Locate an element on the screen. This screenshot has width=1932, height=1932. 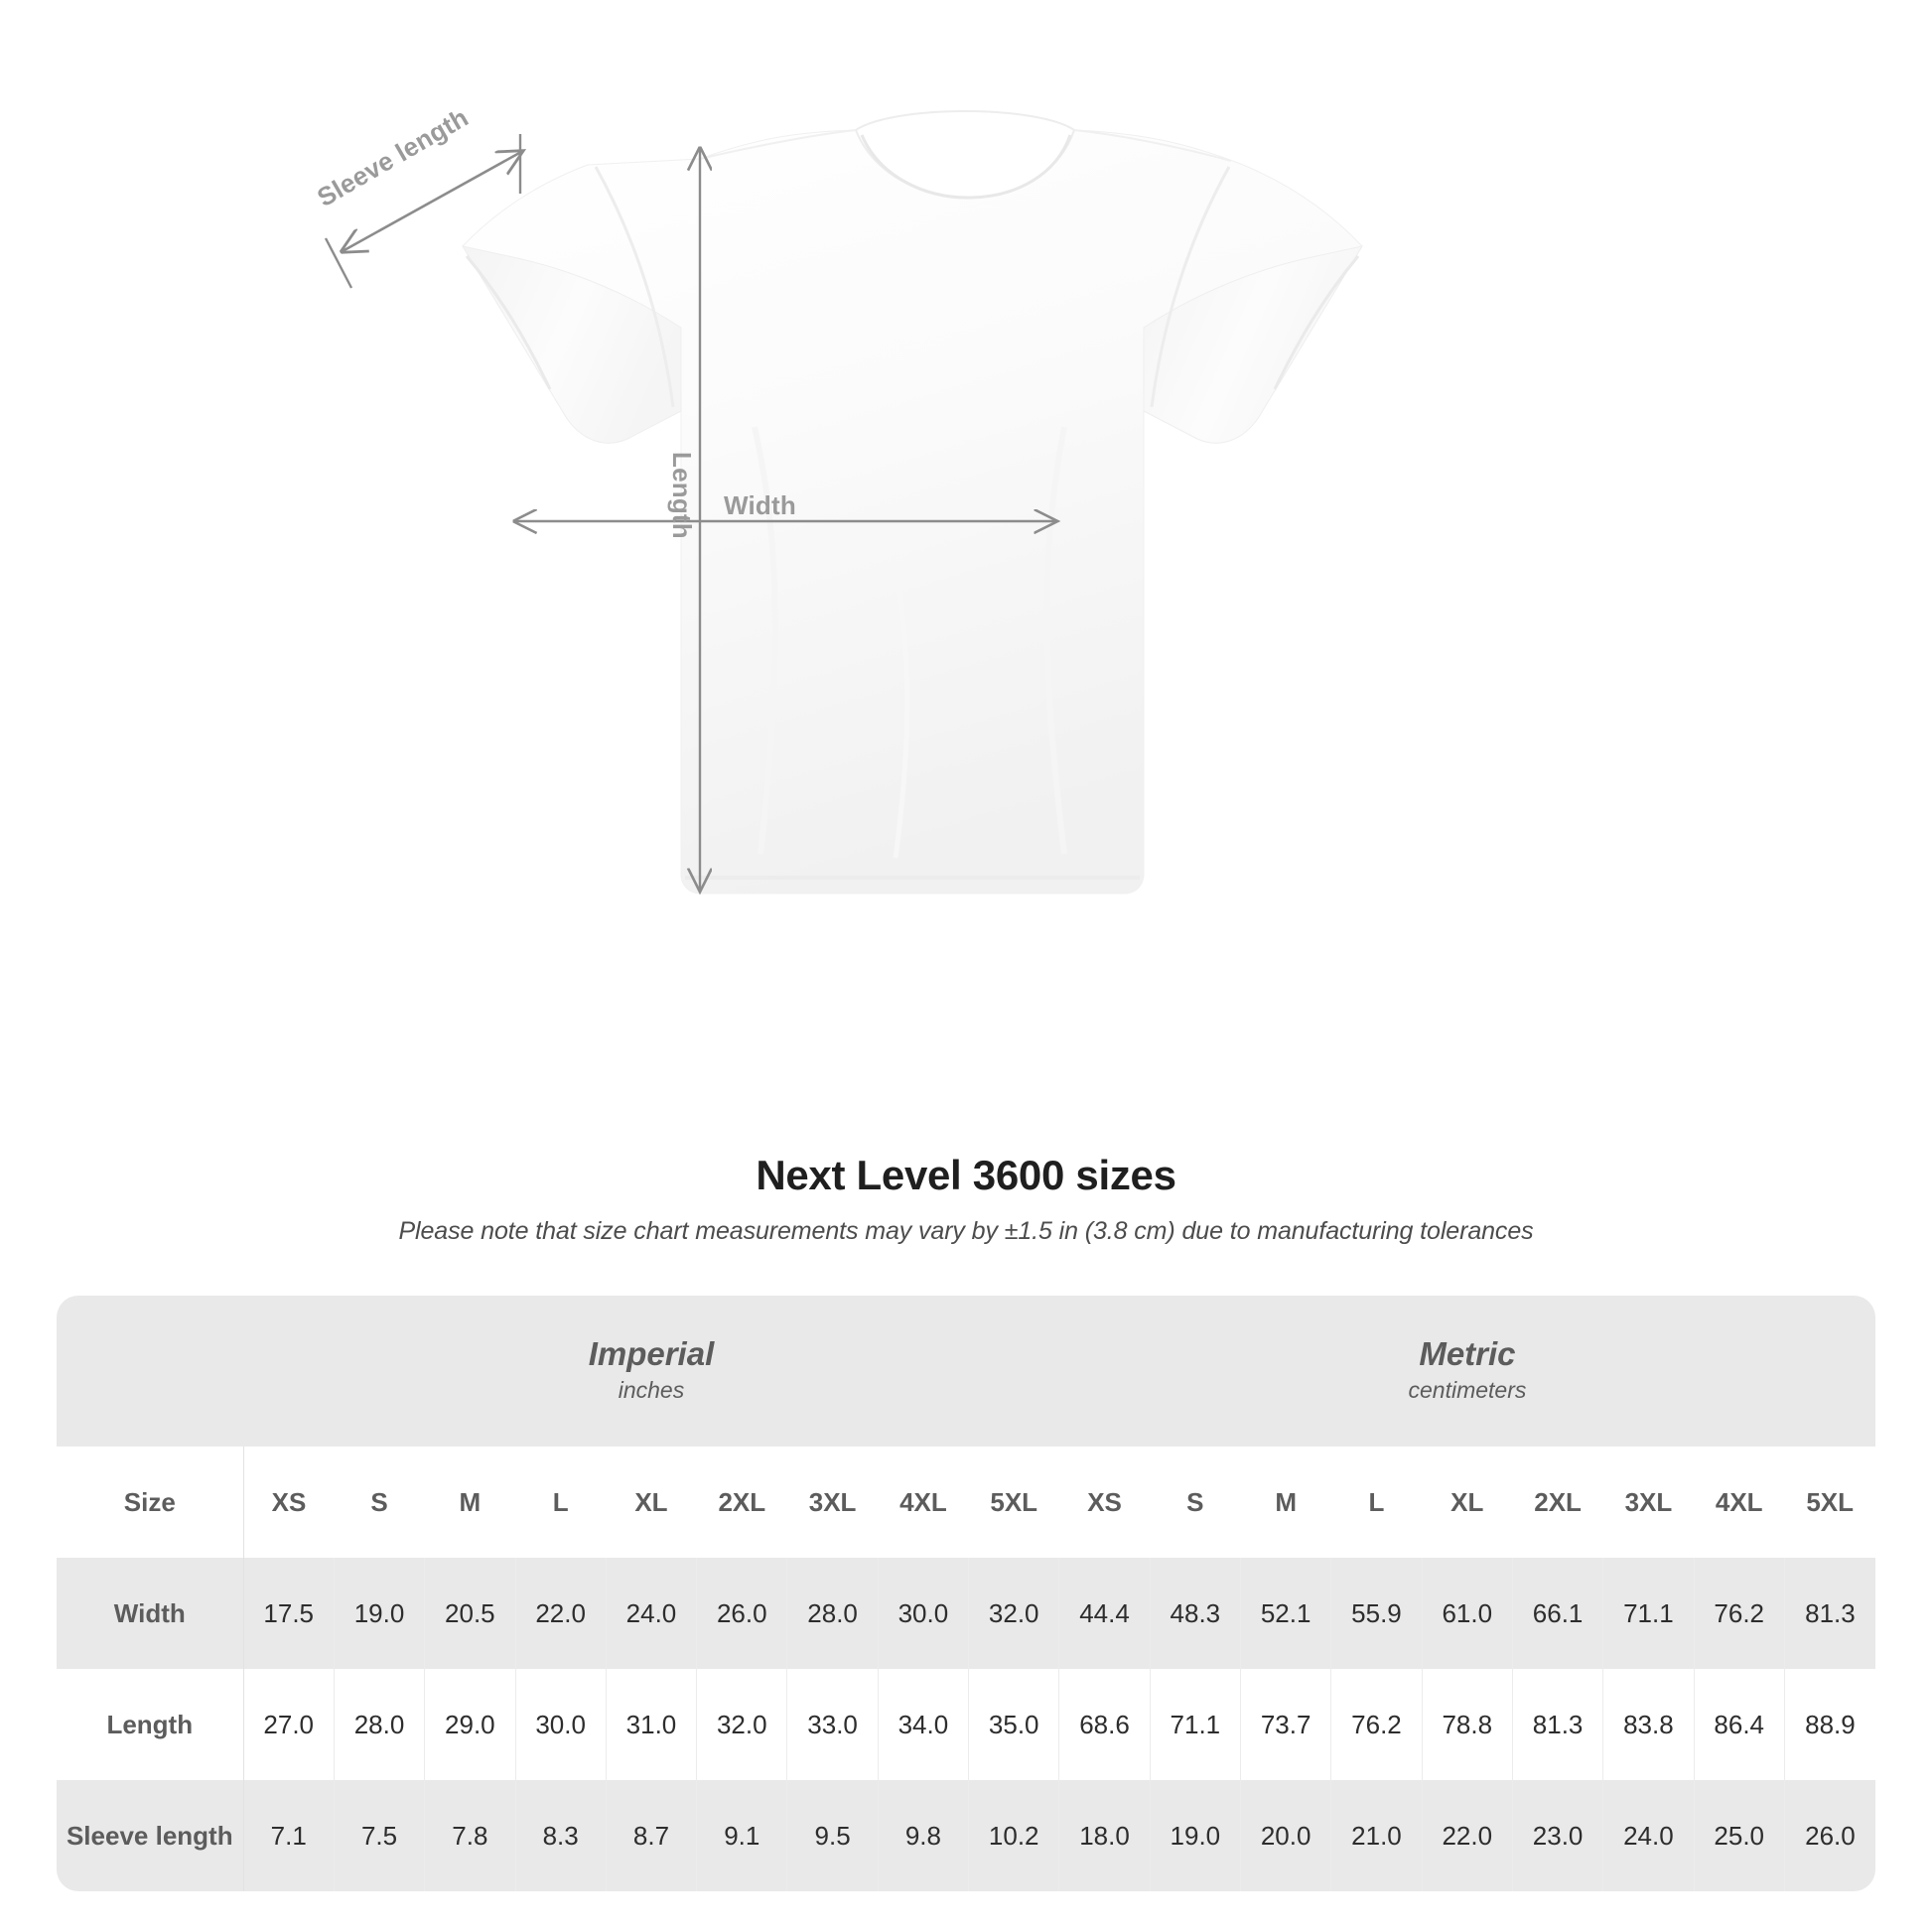
size-column-header-xl-metric: XL is located at coordinates (1467, 1502).